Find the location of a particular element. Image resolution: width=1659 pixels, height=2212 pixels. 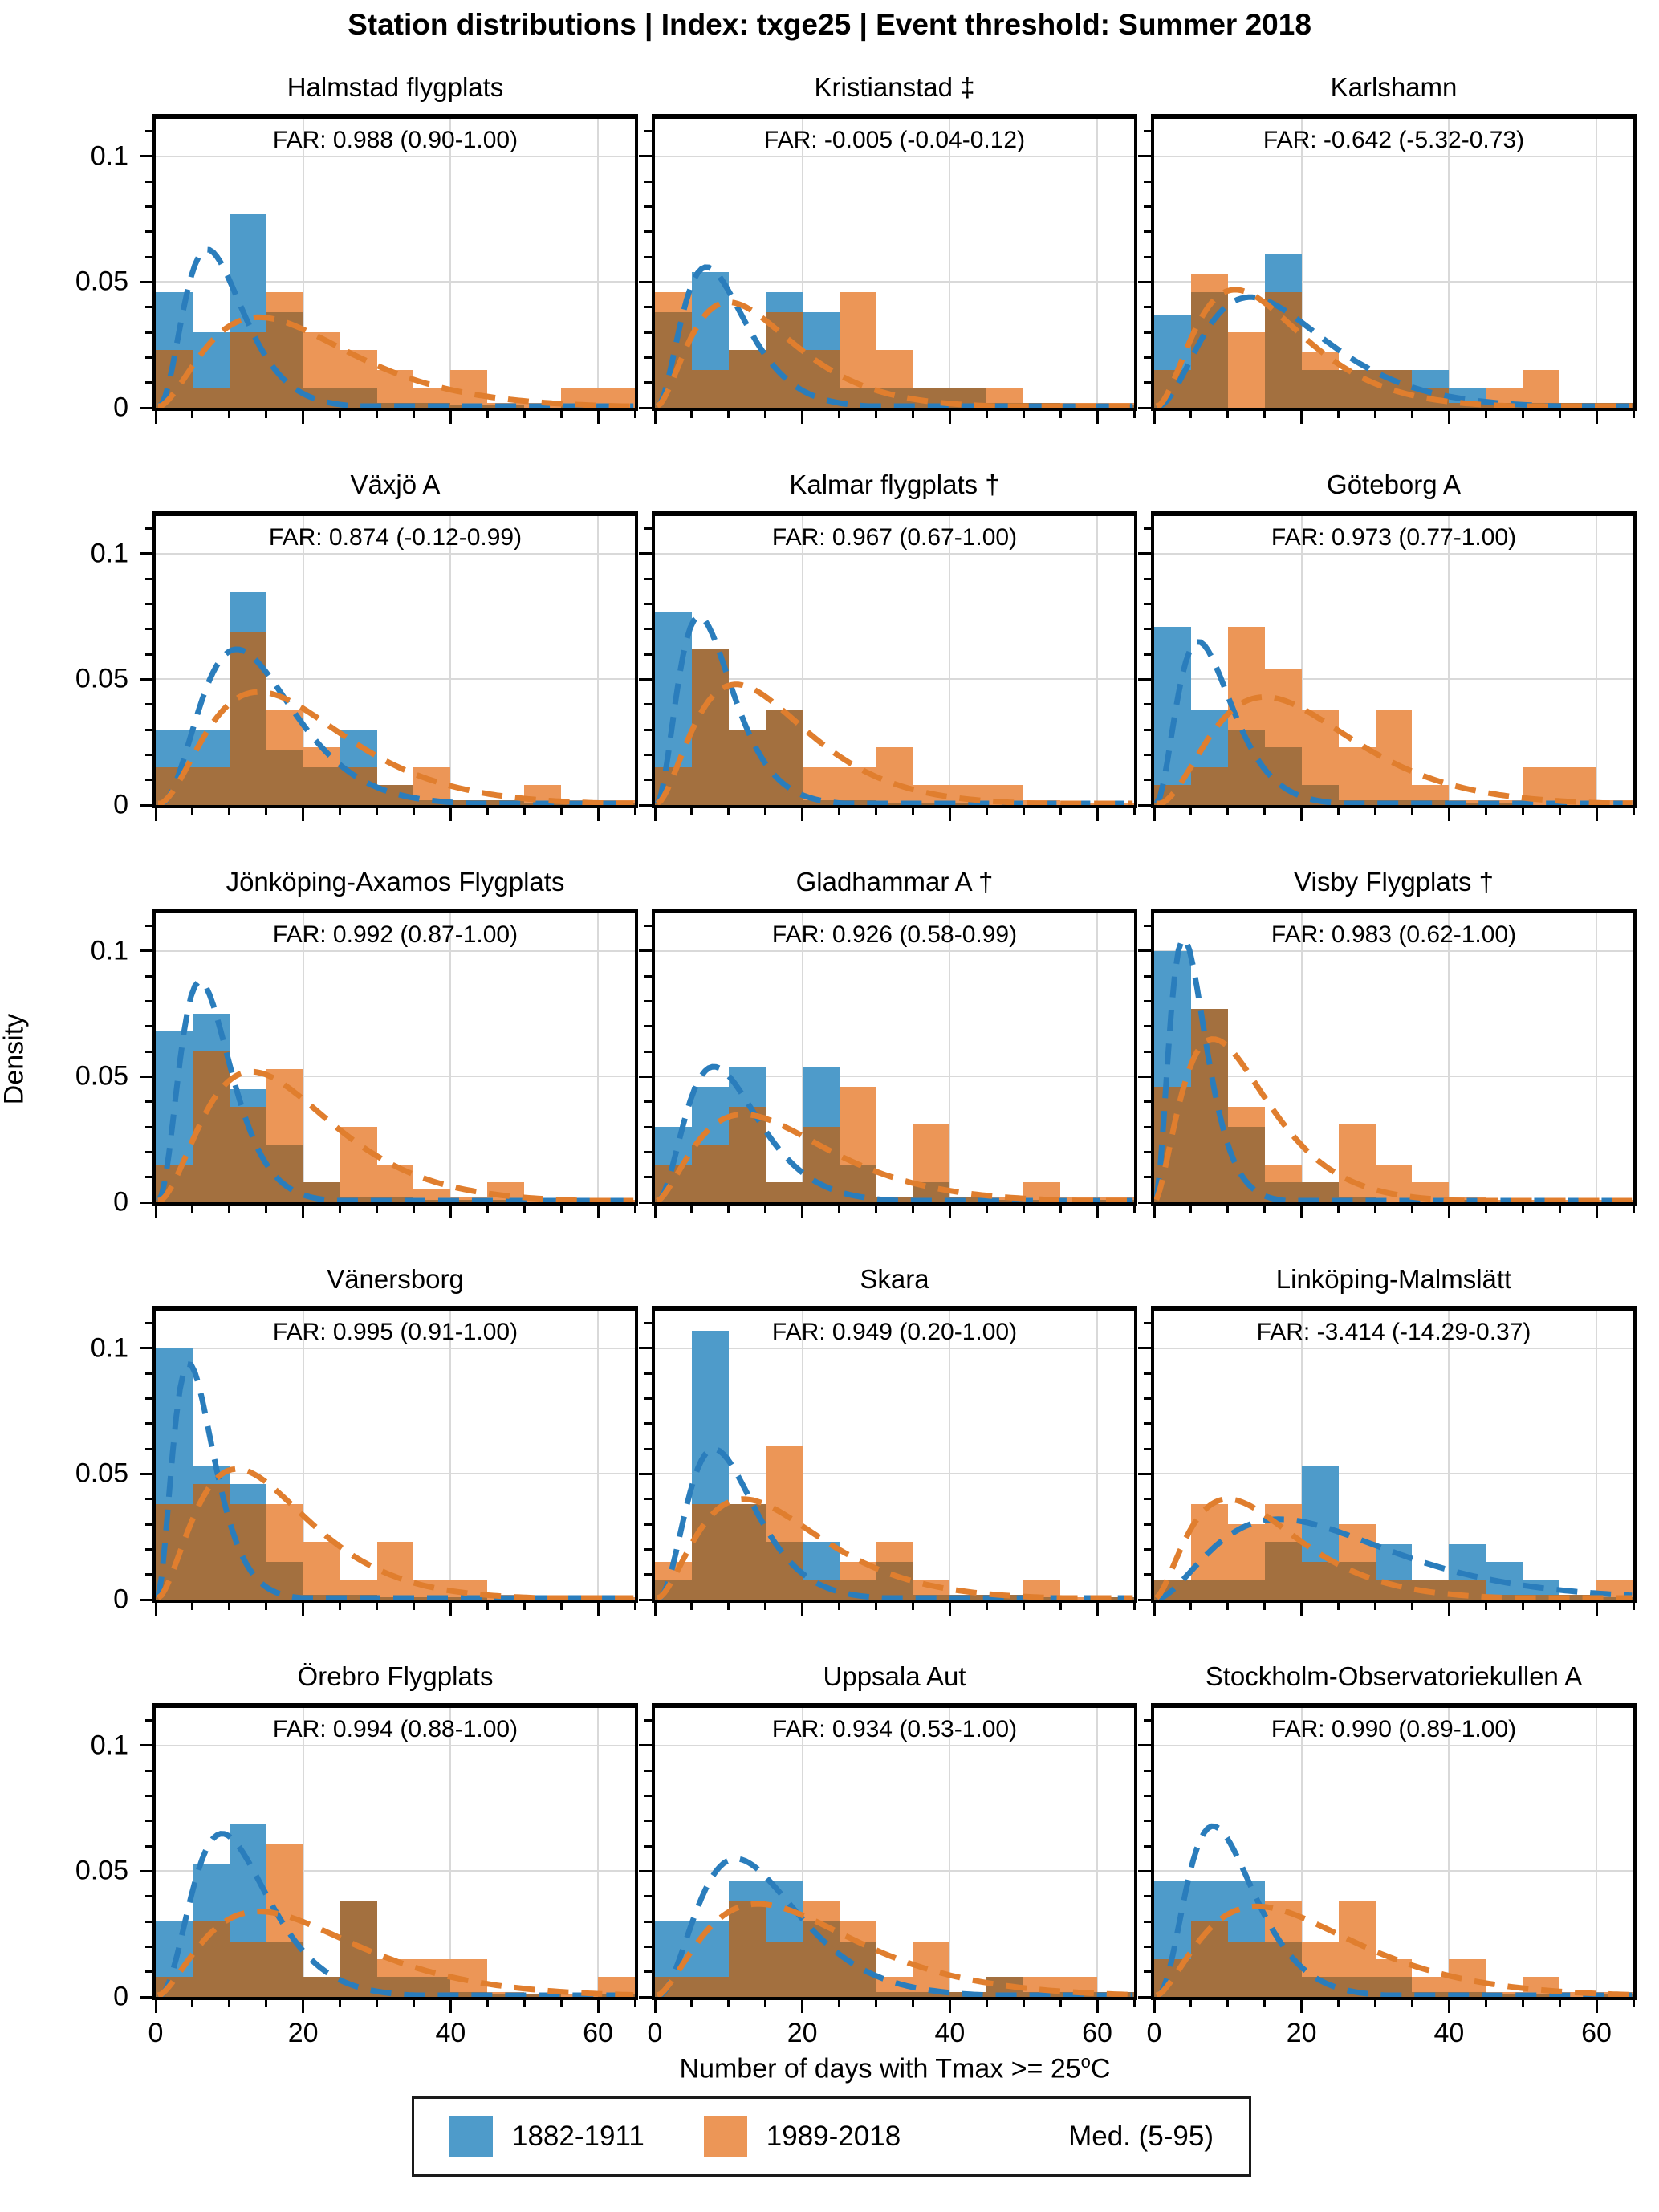

plot-area: FAR: 0.949 (0.20-1.00) is located at coordinates (888, 1461).